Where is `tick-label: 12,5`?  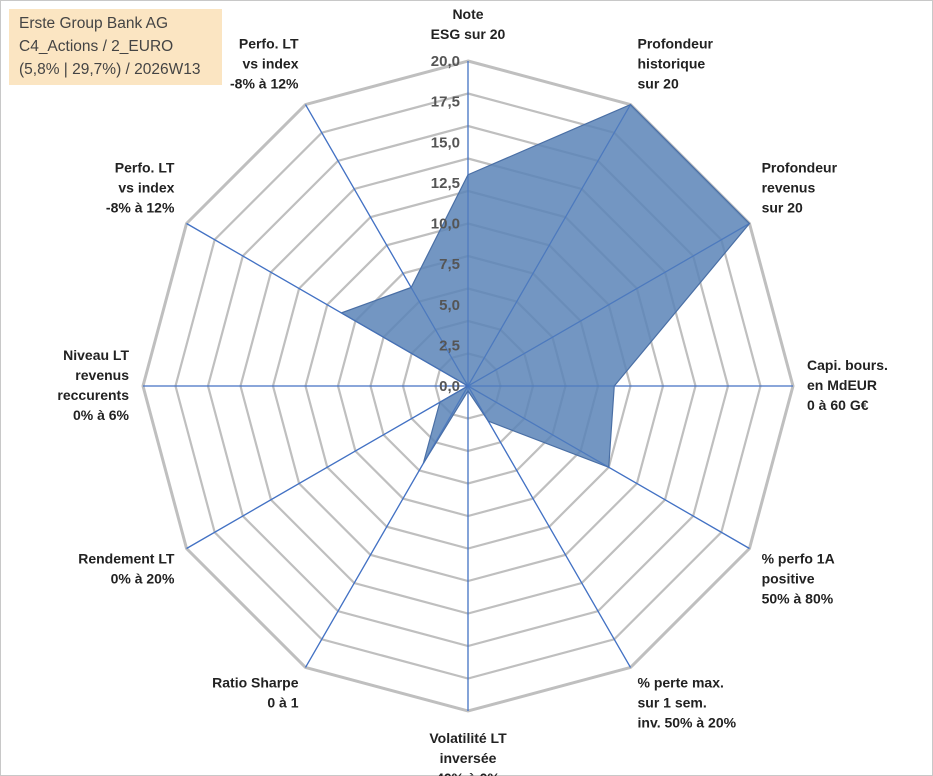
tick-label: 12,5 is located at coordinates (445, 183).